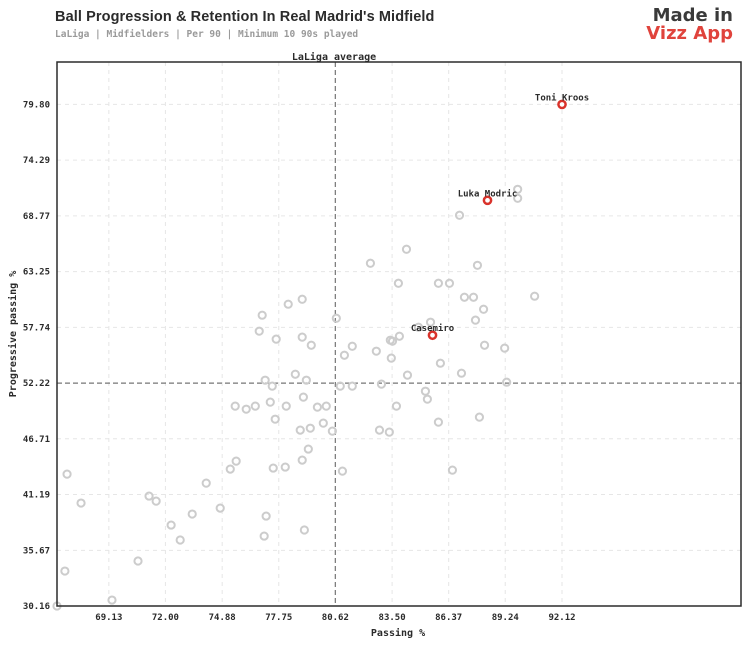  I want to click on player-label: Casemiro, so click(432, 328).